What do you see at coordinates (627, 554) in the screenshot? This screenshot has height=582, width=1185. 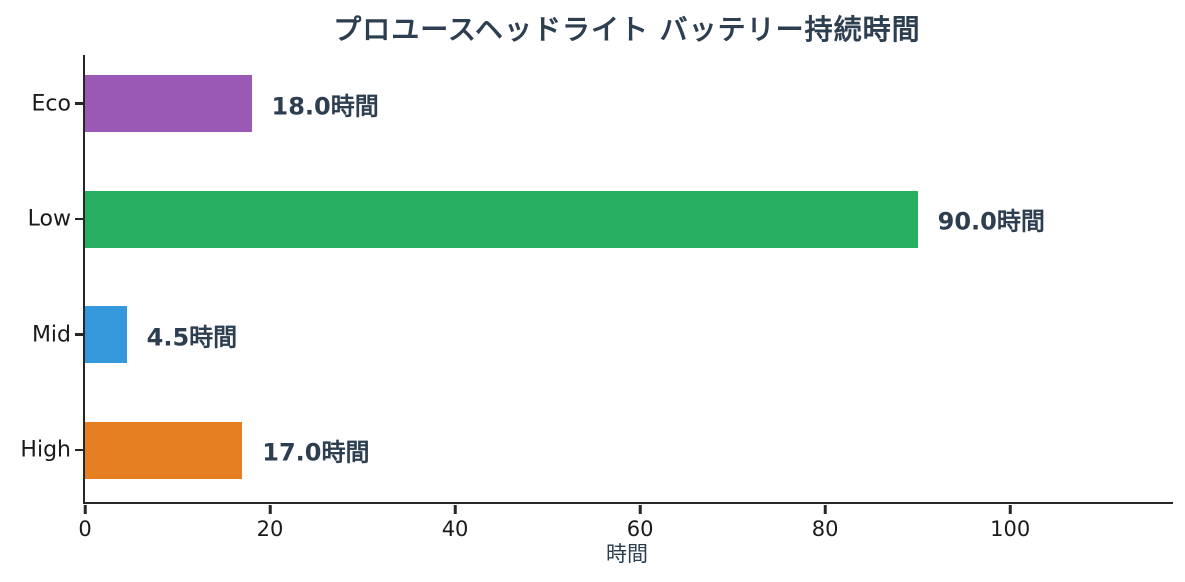 I see `x-axis-label: 時間` at bounding box center [627, 554].